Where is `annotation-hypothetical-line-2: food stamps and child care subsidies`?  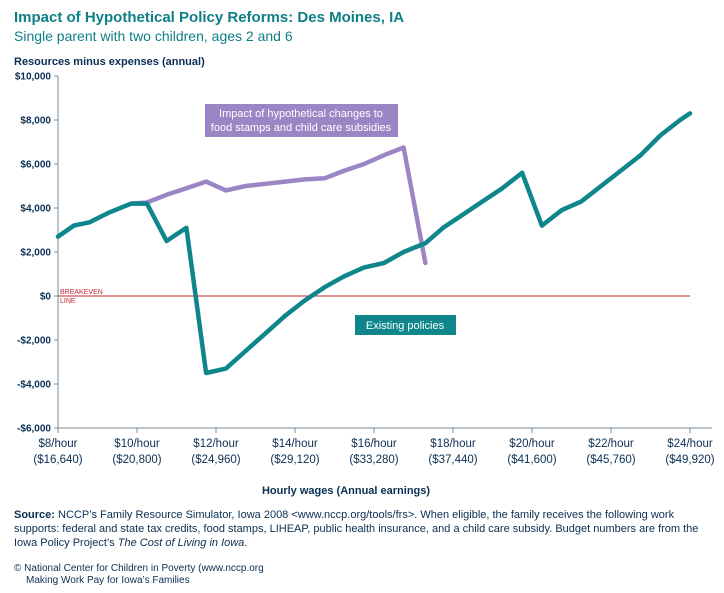 annotation-hypothetical-line-2: food stamps and child care subsidies is located at coordinates (301, 128).